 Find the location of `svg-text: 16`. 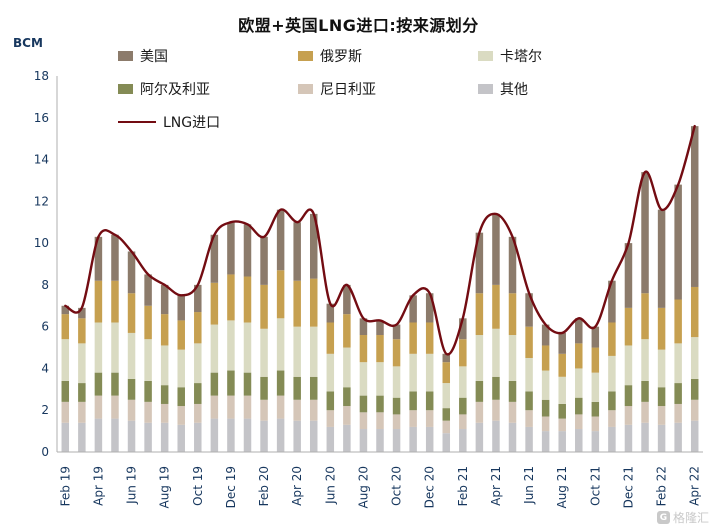

svg-text: 16 is located at coordinates (41, 118).